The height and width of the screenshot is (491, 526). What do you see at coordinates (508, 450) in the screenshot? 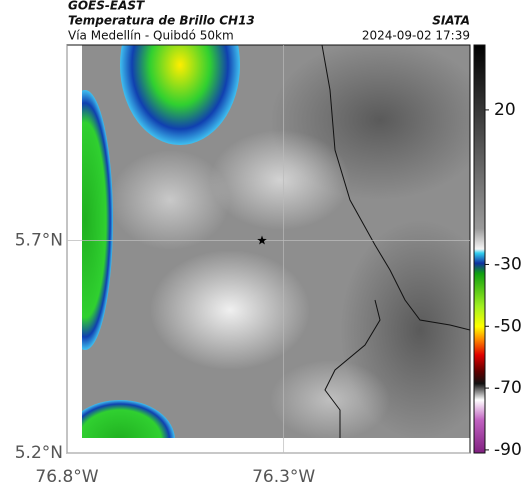
I see `colorbar-tick-label: -90` at bounding box center [508, 450].